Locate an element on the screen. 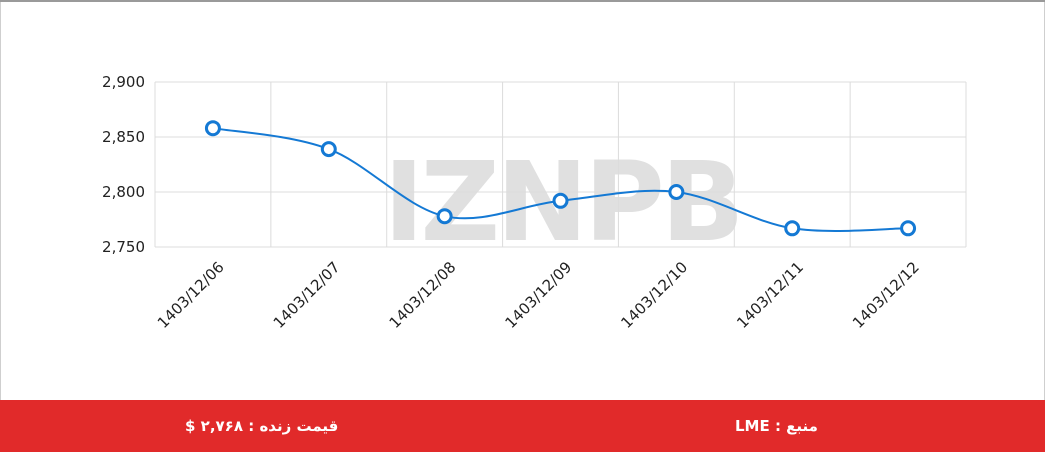 The image size is (1045, 456). y-tick-label: 2,900 is located at coordinates (123, 82).